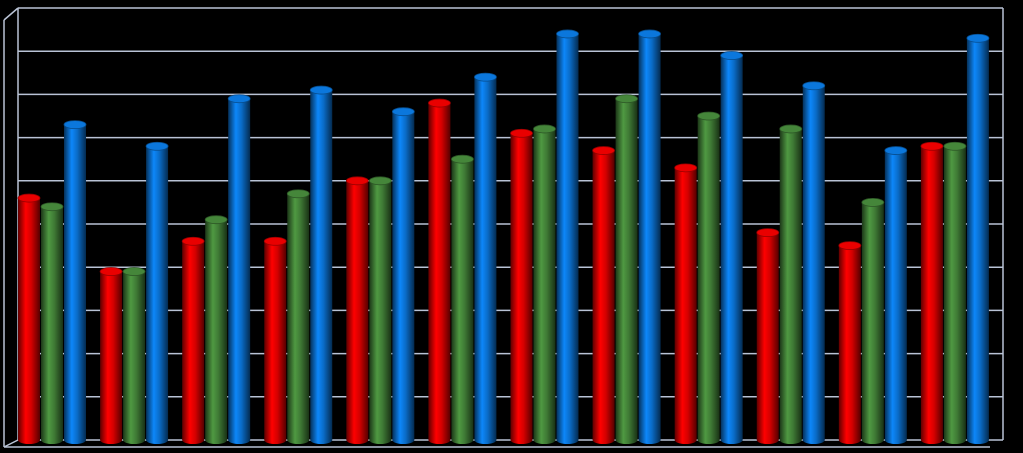 The image size is (1023, 453). What do you see at coordinates (11, 443) in the screenshot?
I see `side-wall-bottom` at bounding box center [11, 443].